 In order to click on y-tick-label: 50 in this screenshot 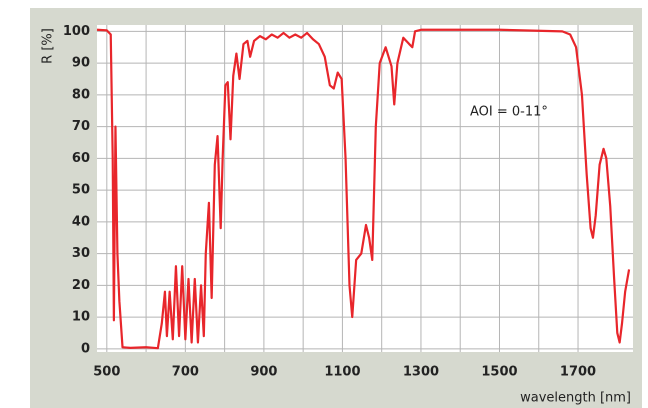, I will do `click(81, 190)`.